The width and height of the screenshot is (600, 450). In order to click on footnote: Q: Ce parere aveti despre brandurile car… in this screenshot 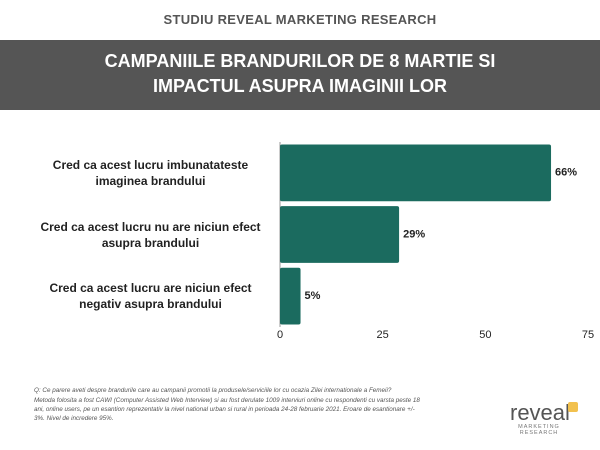, I will do `click(229, 405)`.